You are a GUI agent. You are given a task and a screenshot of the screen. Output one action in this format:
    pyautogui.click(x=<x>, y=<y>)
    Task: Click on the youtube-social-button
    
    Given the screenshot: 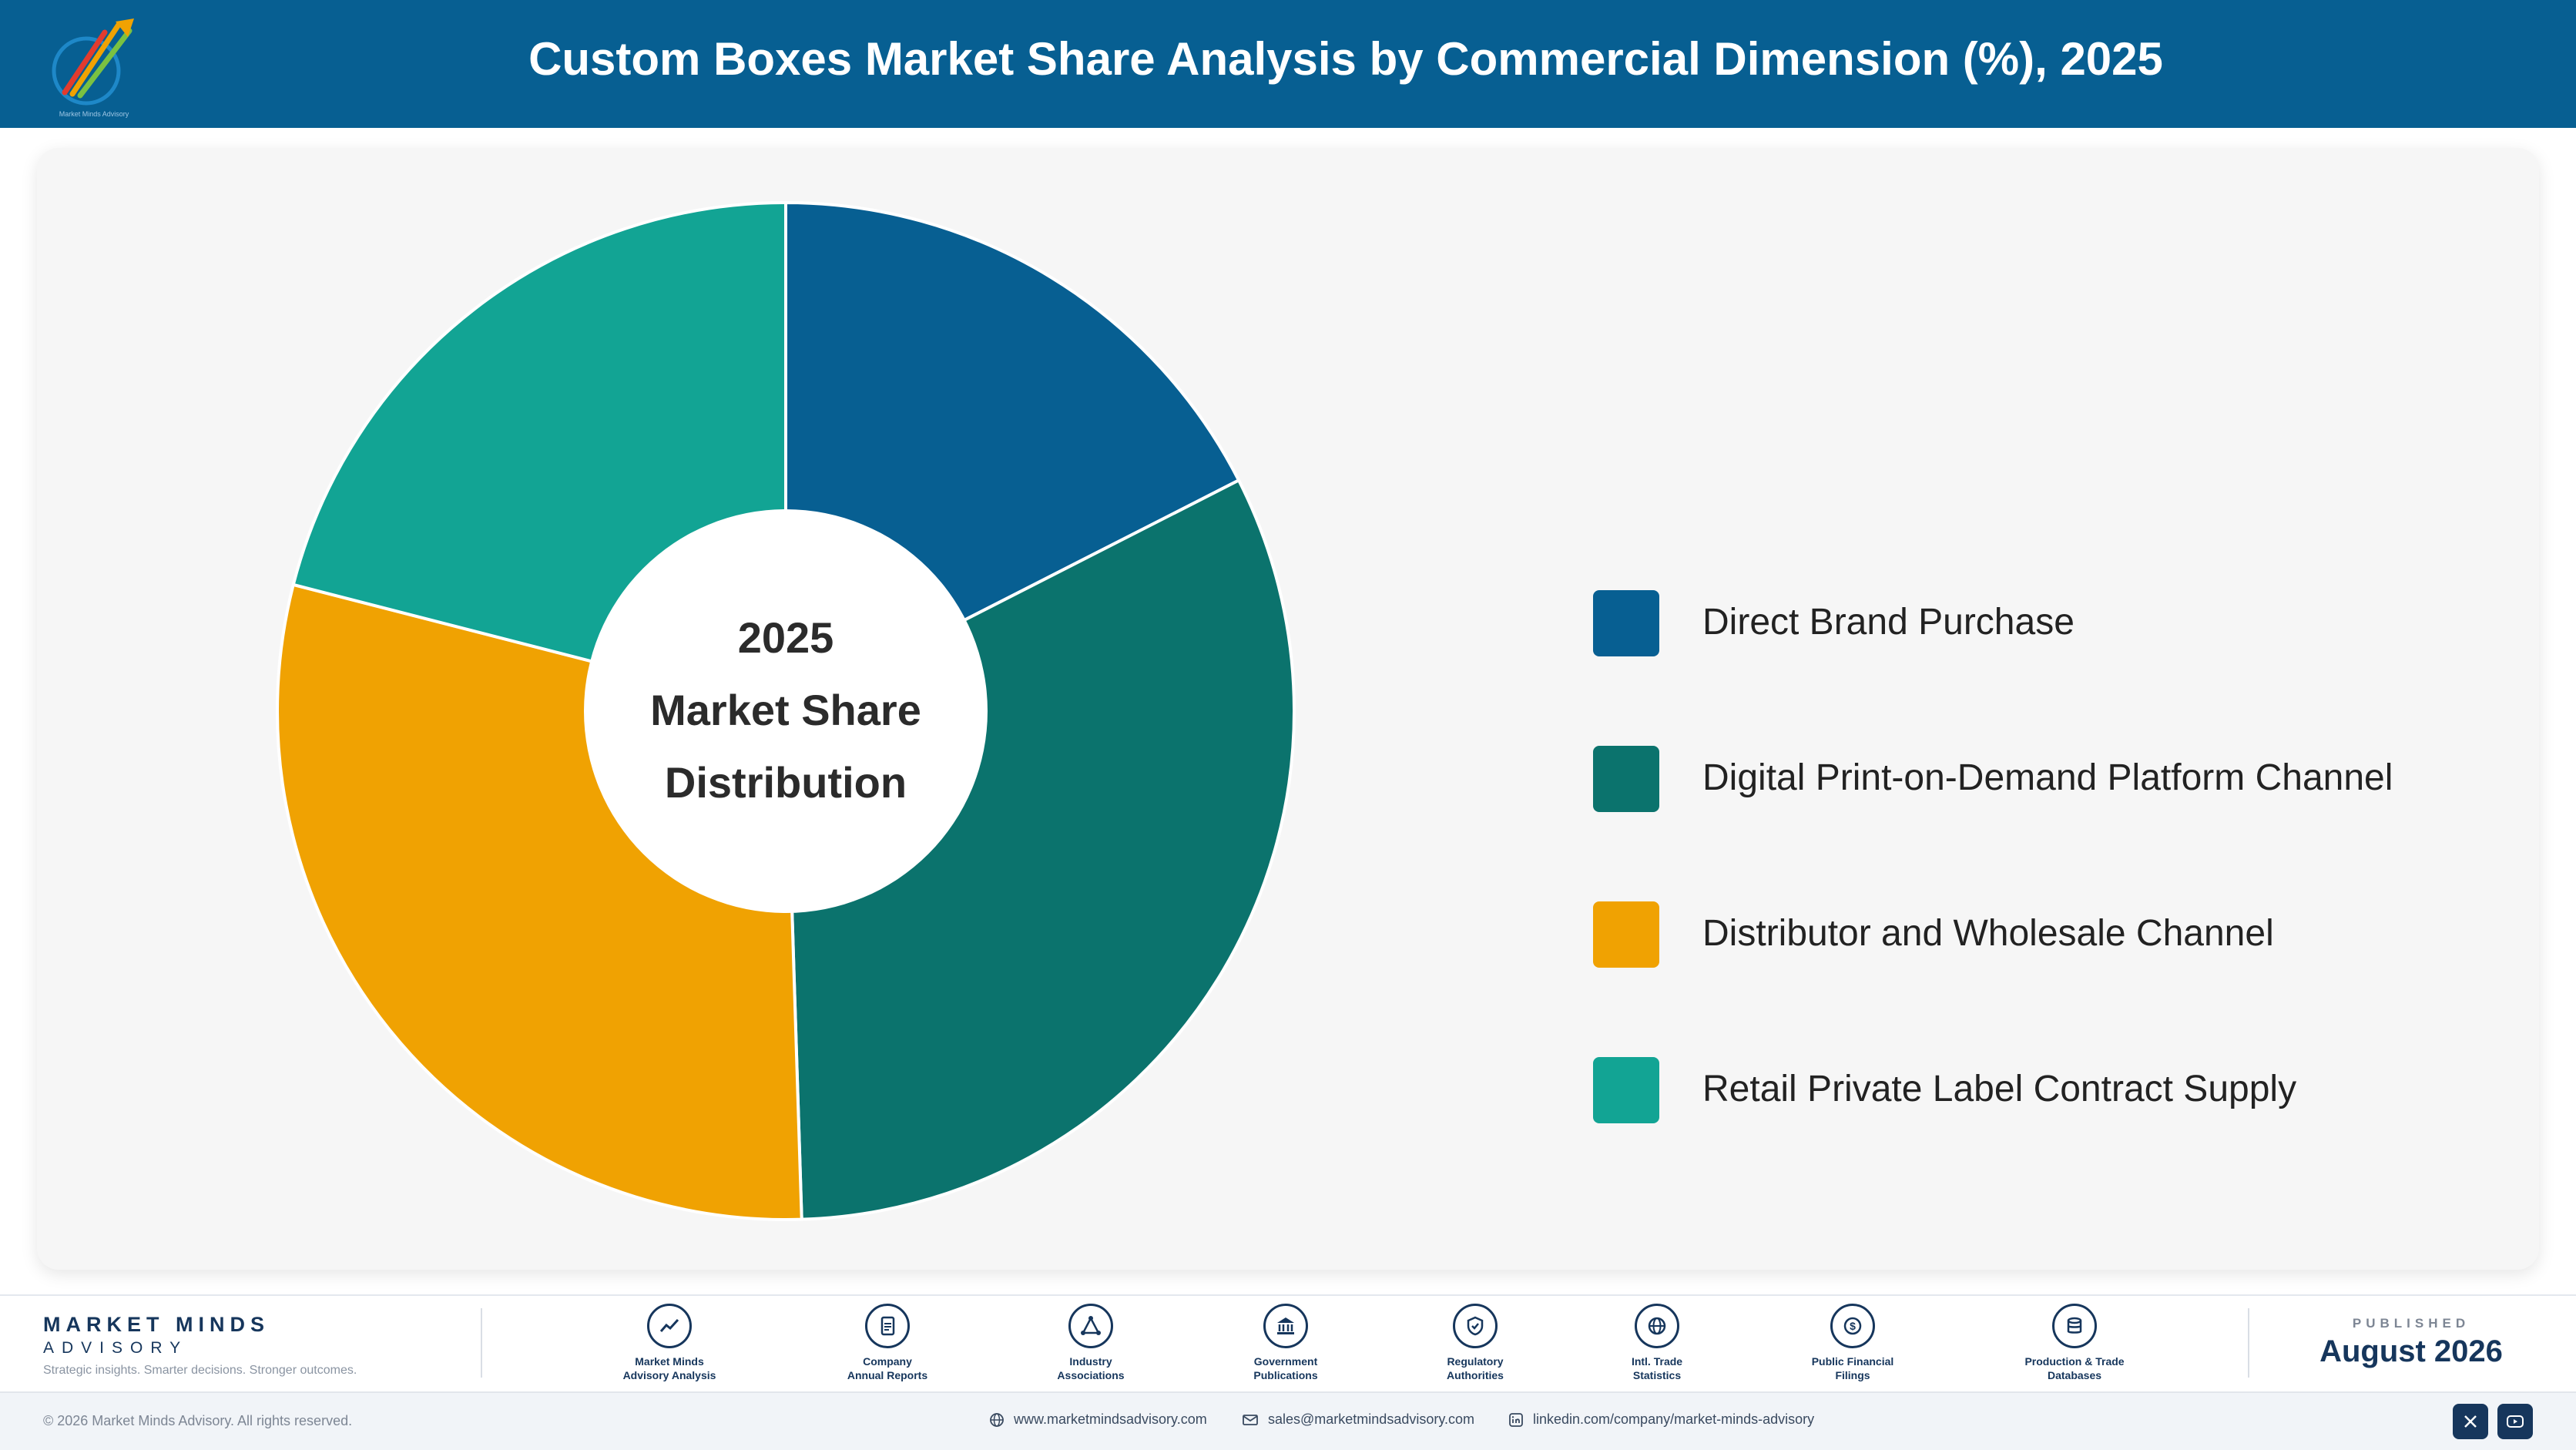 What is the action you would take?
    pyautogui.click(x=2515, y=1421)
    